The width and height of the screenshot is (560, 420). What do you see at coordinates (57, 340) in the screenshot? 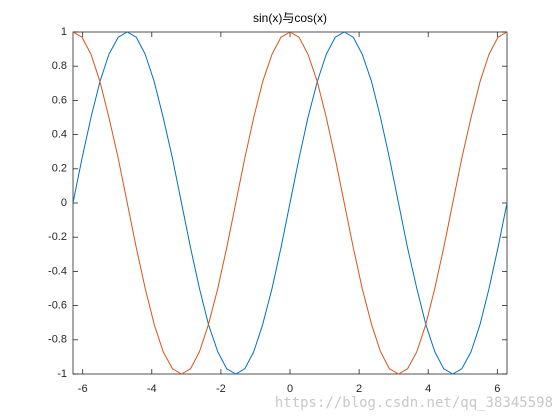
I see `y-tick-label: -0.8` at bounding box center [57, 340].